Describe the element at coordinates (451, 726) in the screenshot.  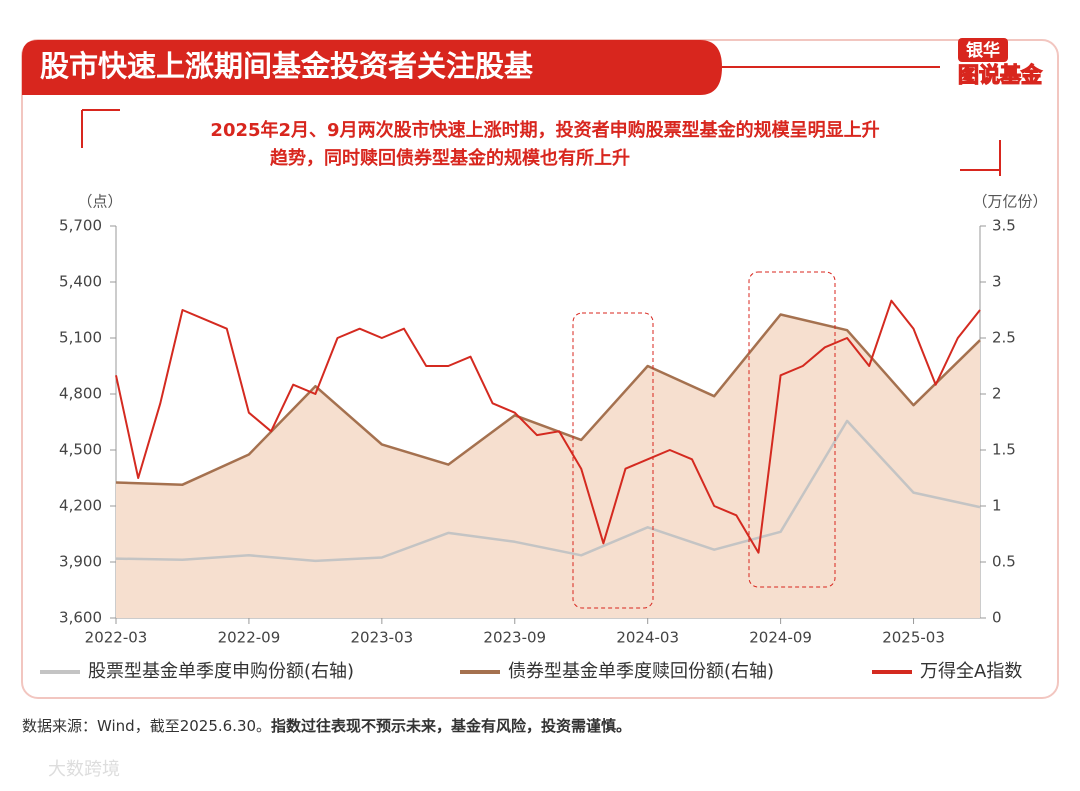
I see `disclaimer: 指数过往表现不预示未来，基金有风险，投资需谨慎。` at that location.